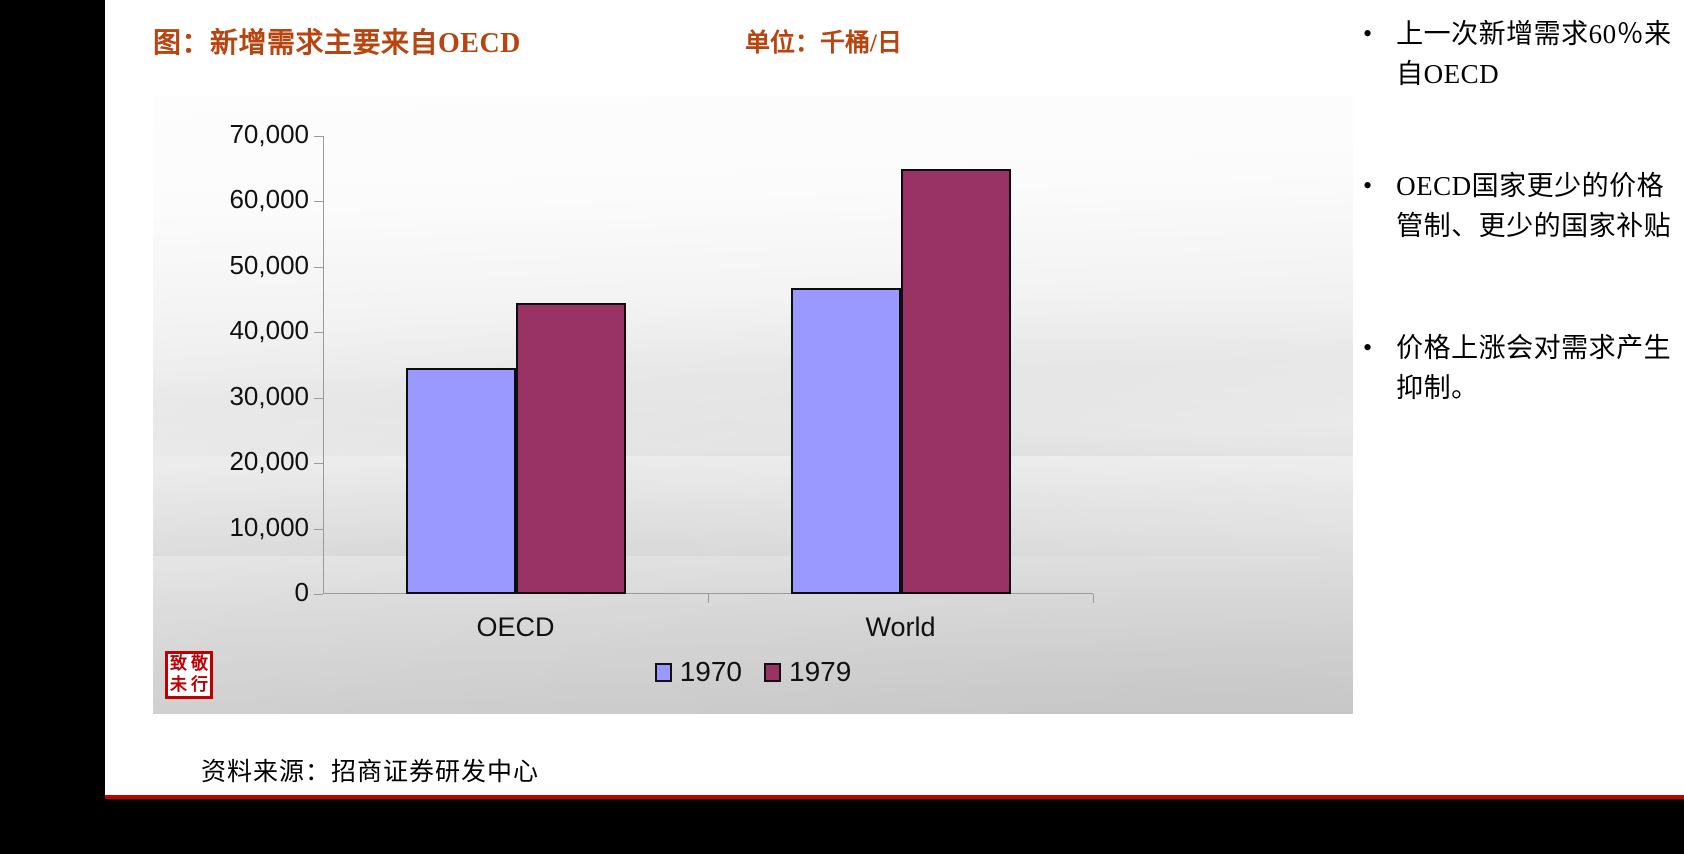 Image resolution: width=1684 pixels, height=854 pixels. I want to click on bullet-item-3: • 价格上涨会对需求产生抑制。, so click(1523, 368).